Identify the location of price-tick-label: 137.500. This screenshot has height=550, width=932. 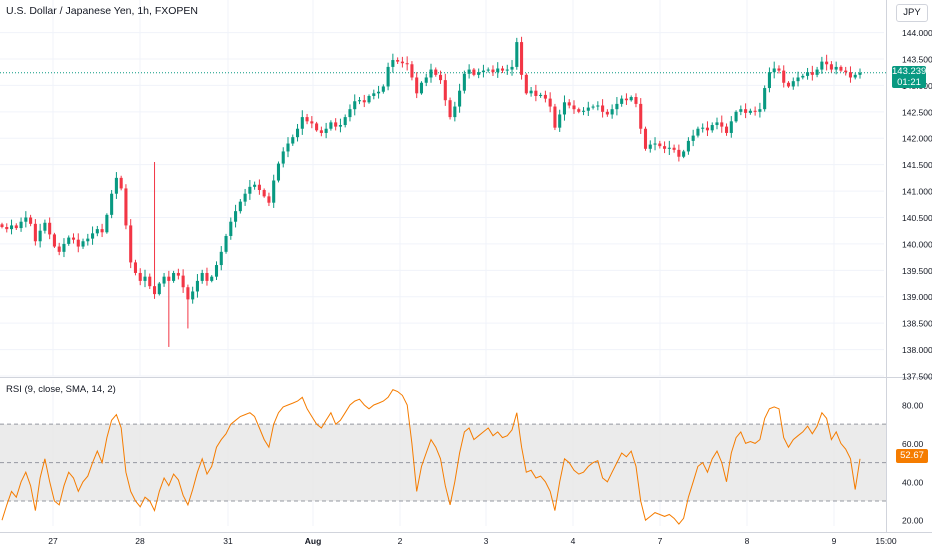
(917, 377).